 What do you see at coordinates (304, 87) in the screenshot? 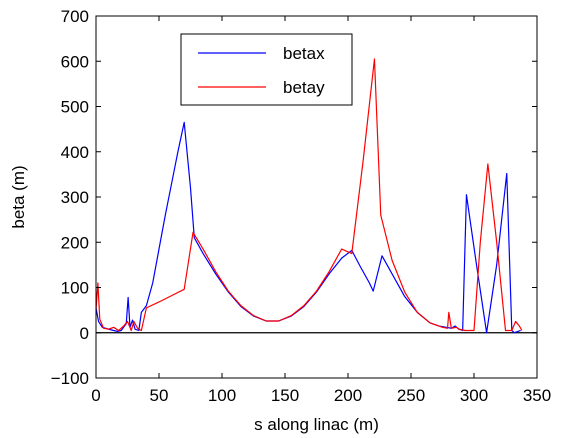
I see `legend-label-betay: betay` at bounding box center [304, 87].